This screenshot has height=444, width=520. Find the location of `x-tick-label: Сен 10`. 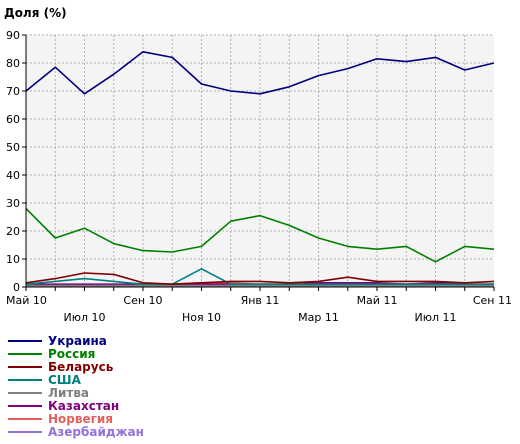

x-tick-label: Сен 10 is located at coordinates (142, 300).